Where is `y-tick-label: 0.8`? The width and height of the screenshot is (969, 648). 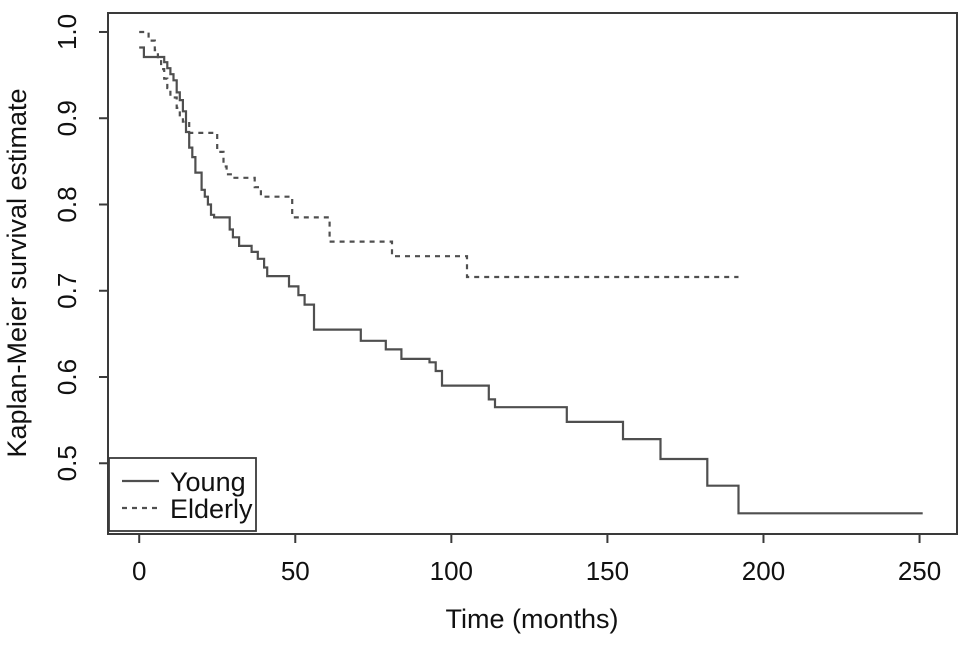 y-tick-label: 0.8 is located at coordinates (67, 204).